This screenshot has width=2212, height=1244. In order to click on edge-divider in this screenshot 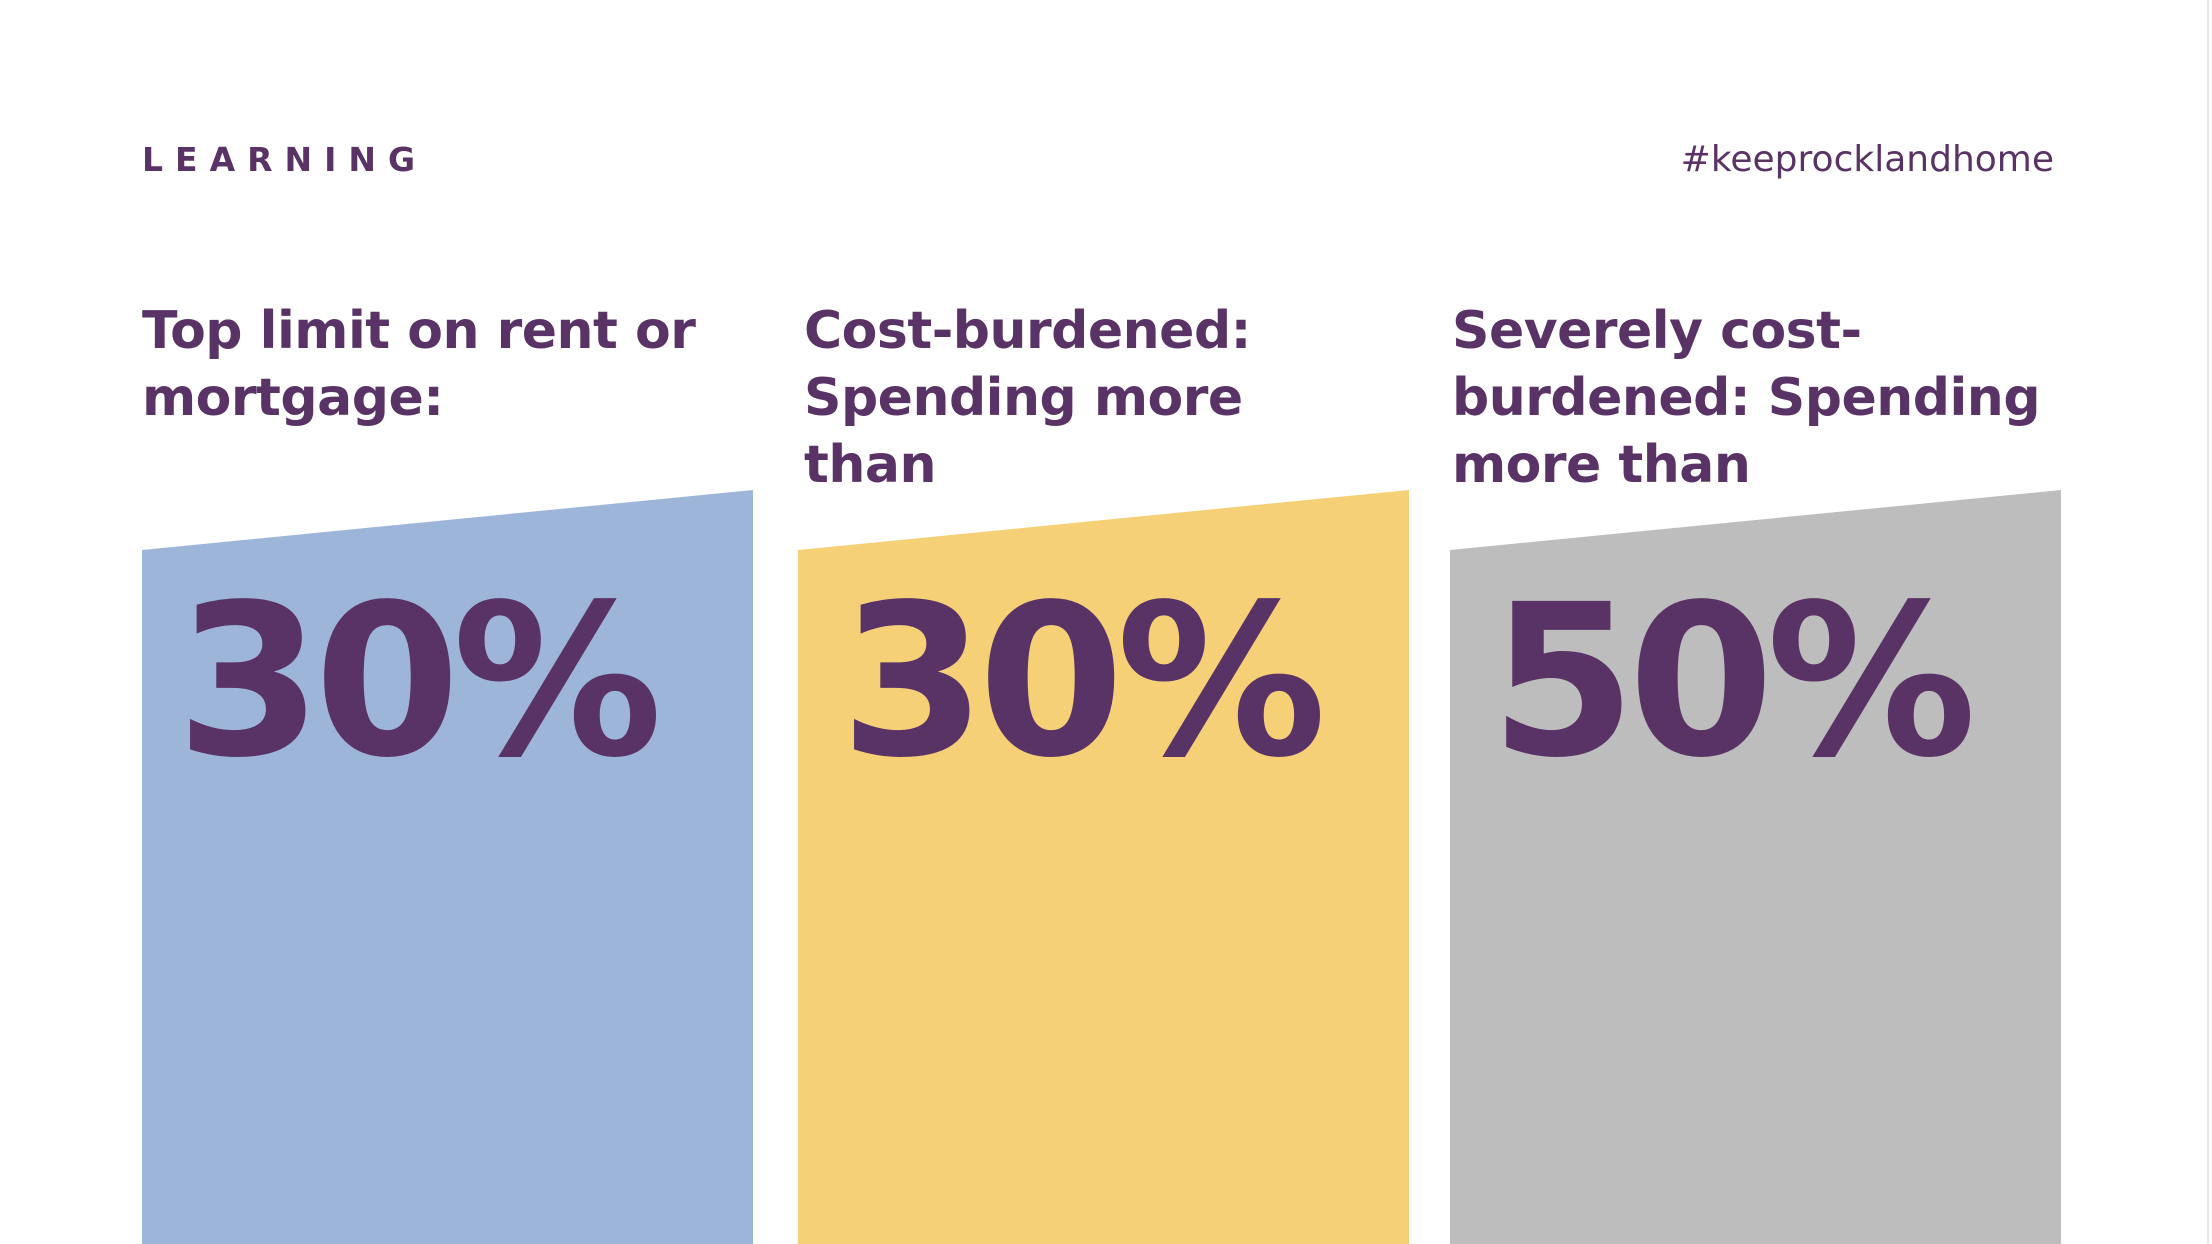, I will do `click(2208, 622)`.